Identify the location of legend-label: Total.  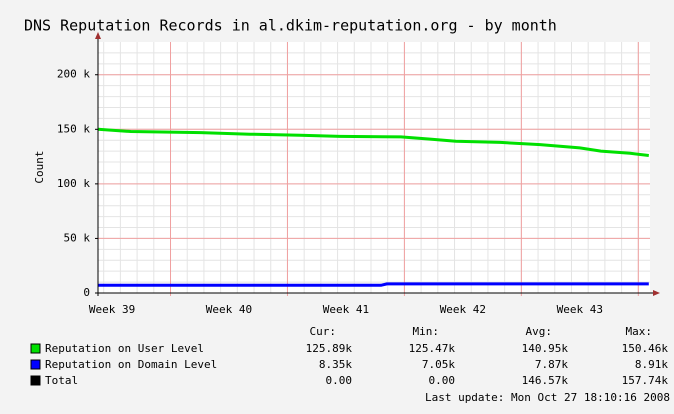
(61, 380).